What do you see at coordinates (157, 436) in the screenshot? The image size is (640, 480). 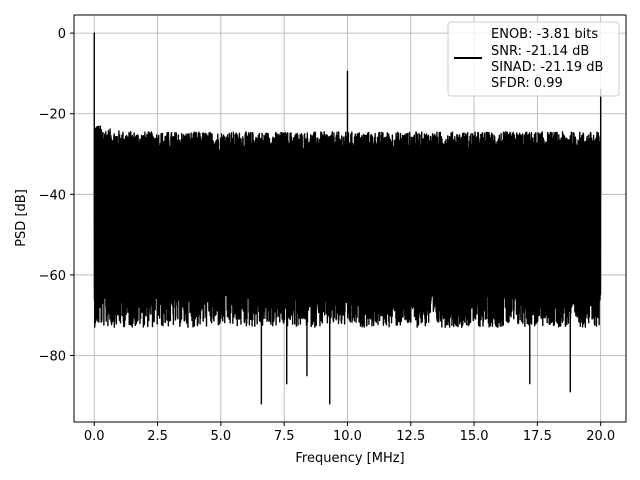 I see `x-tick-label: 2.5` at bounding box center [157, 436].